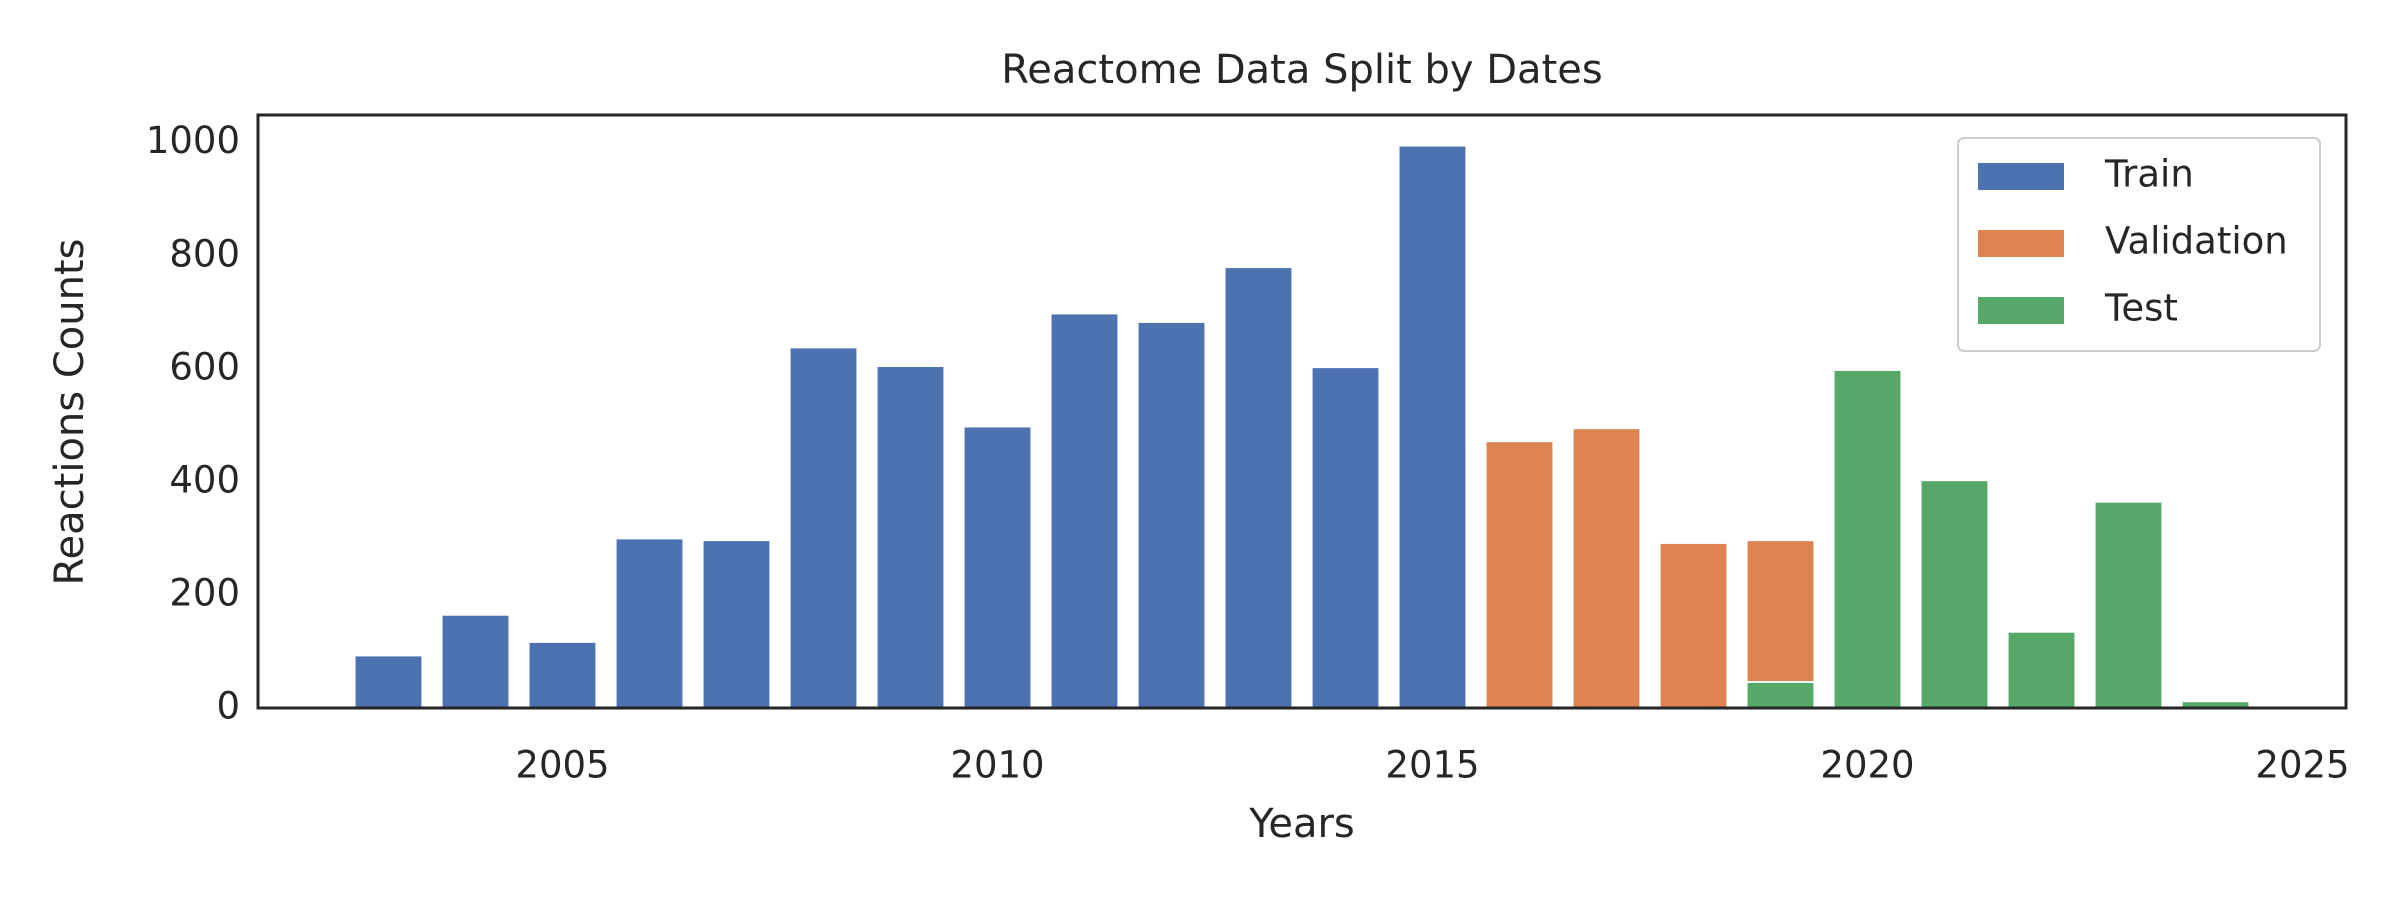  What do you see at coordinates (1867, 765) in the screenshot?
I see `x-tick-label: 2020` at bounding box center [1867, 765].